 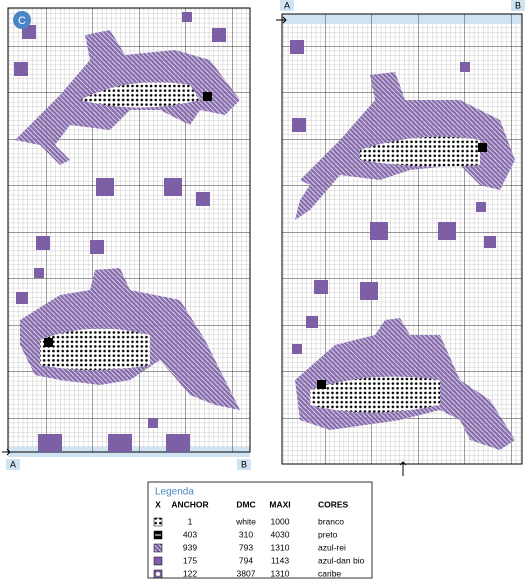 I want to click on legend-cell: azul-rei, so click(x=332, y=547).